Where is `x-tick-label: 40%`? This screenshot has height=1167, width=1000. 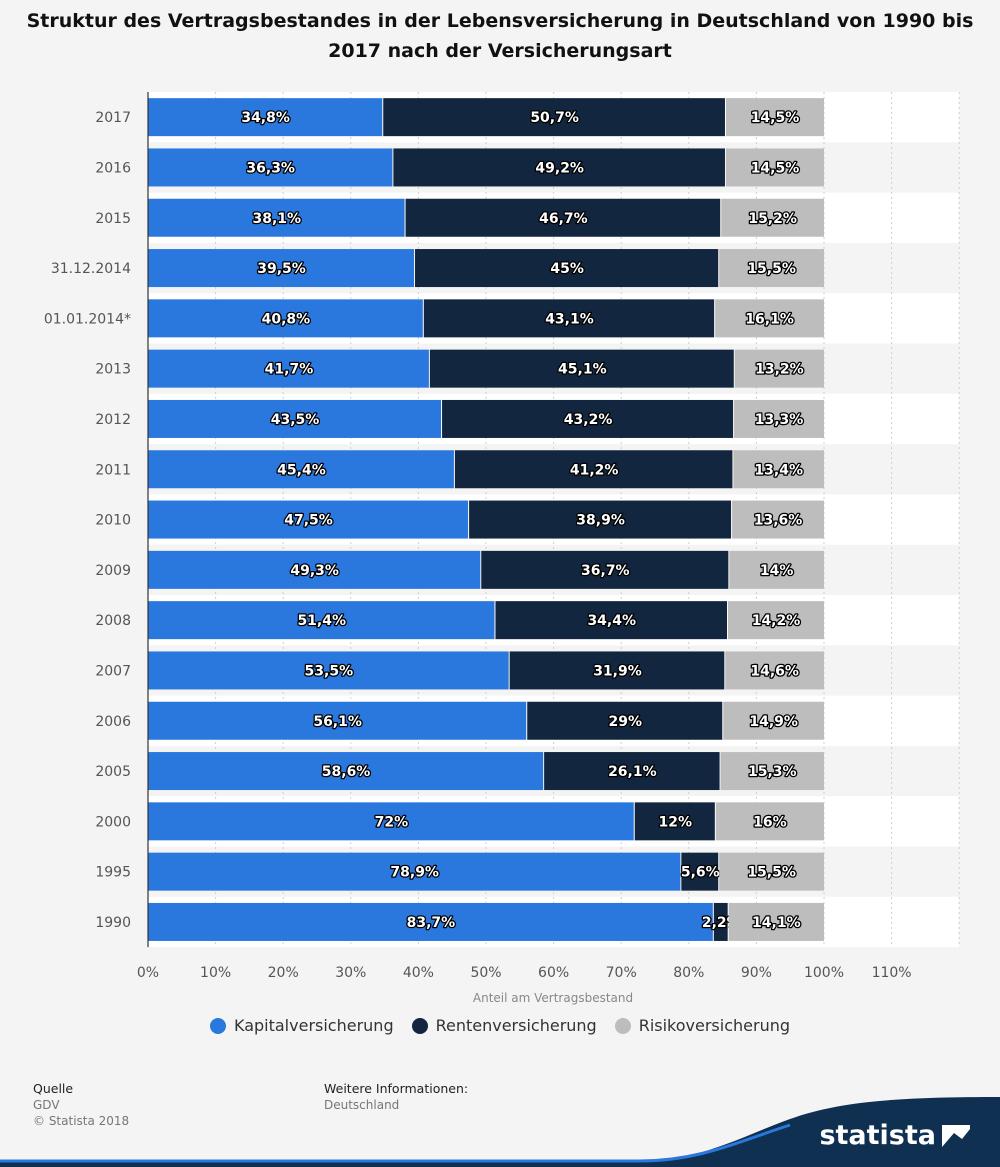 x-tick-label: 40% is located at coordinates (418, 973).